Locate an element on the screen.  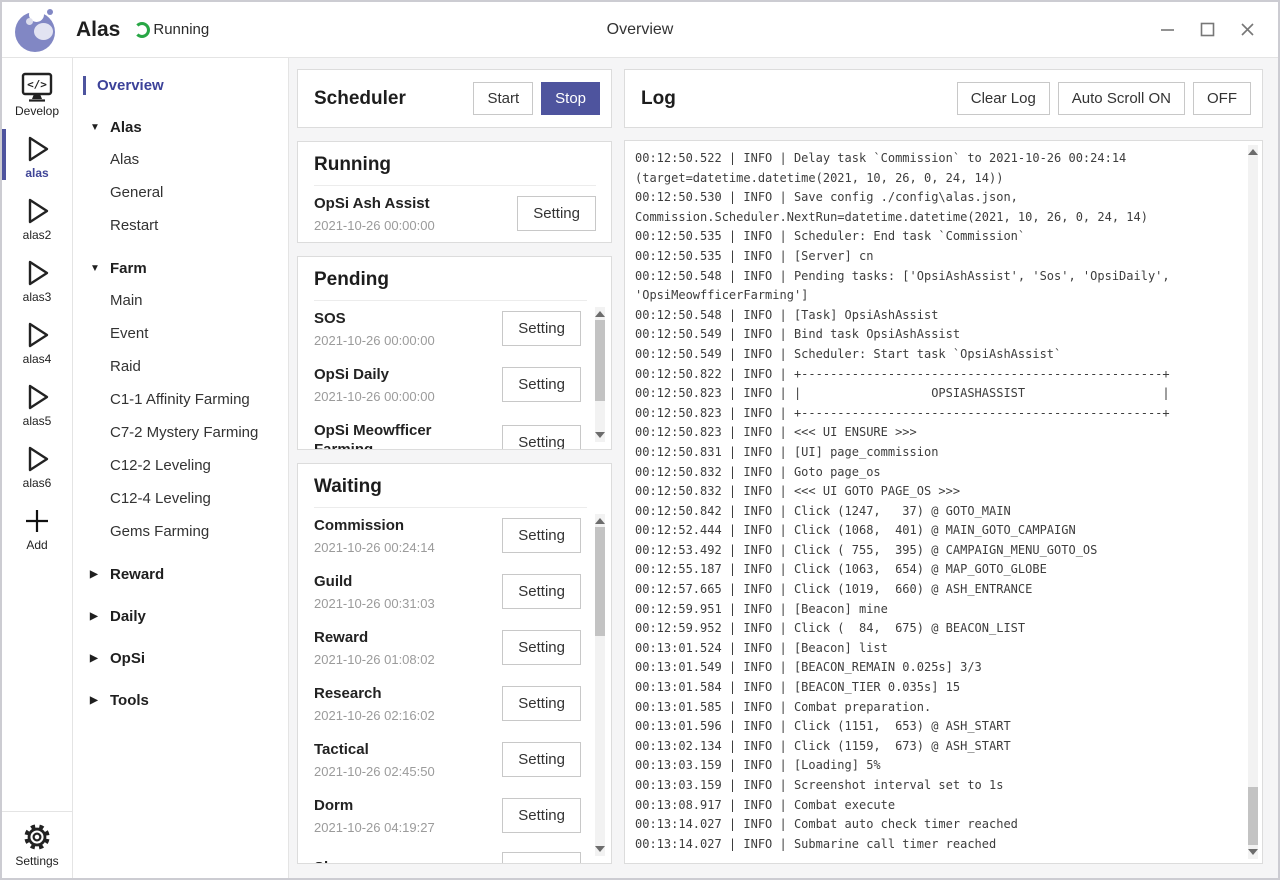
nav-item-main: Main is located at coordinates (180, 300).